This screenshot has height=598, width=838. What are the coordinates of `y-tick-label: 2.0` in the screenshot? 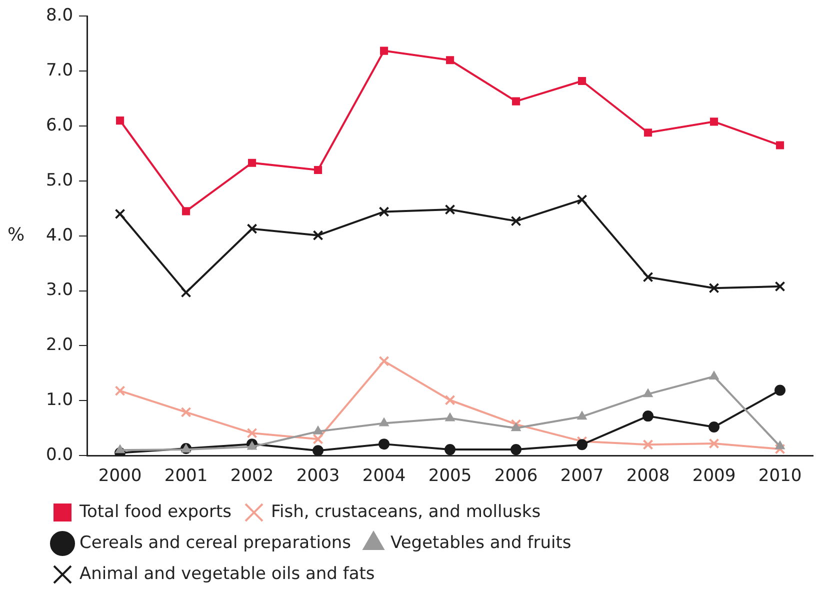 It's located at (60, 345).